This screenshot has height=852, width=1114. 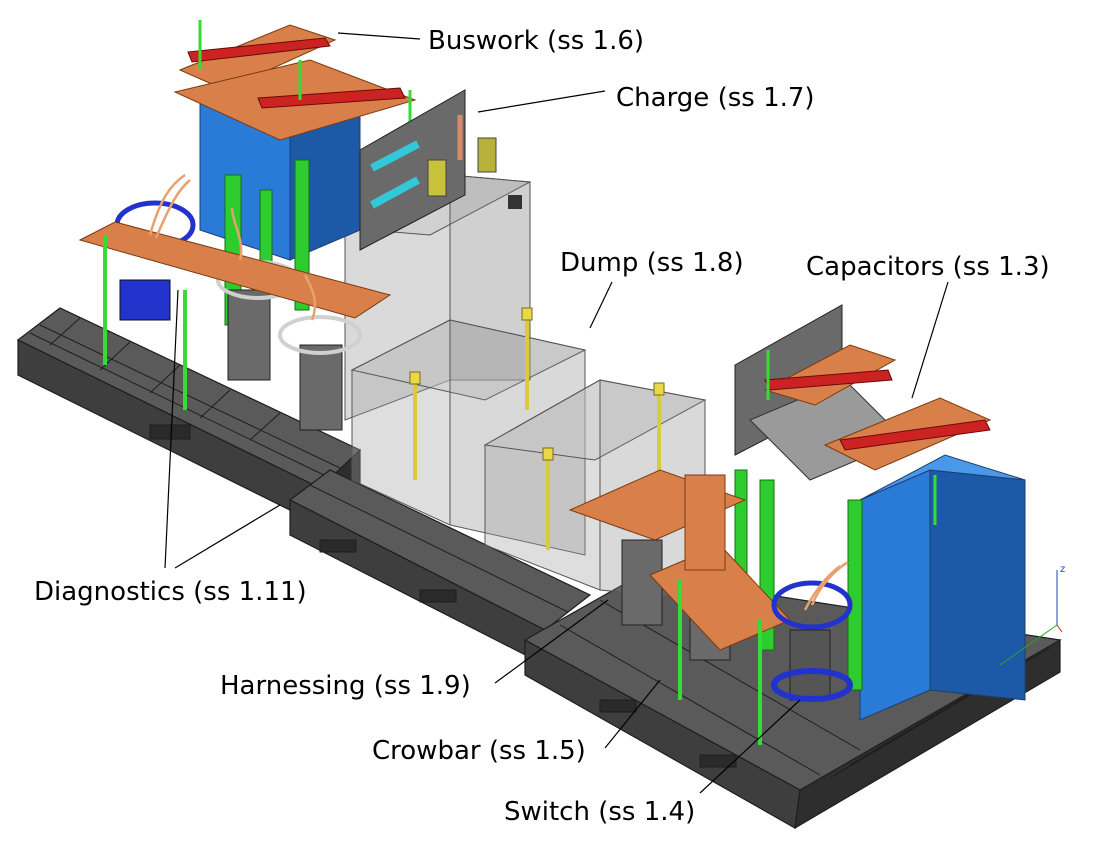 I want to click on charge-board-panel, so click(x=412, y=170).